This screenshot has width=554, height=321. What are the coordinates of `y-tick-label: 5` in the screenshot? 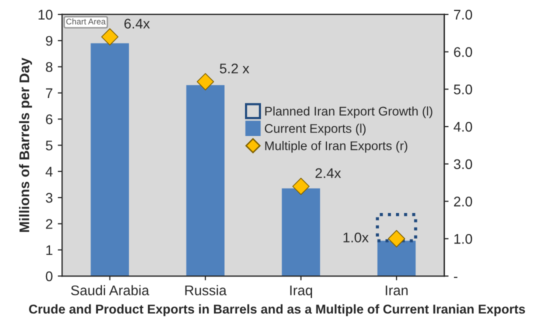 It's located at (49, 145).